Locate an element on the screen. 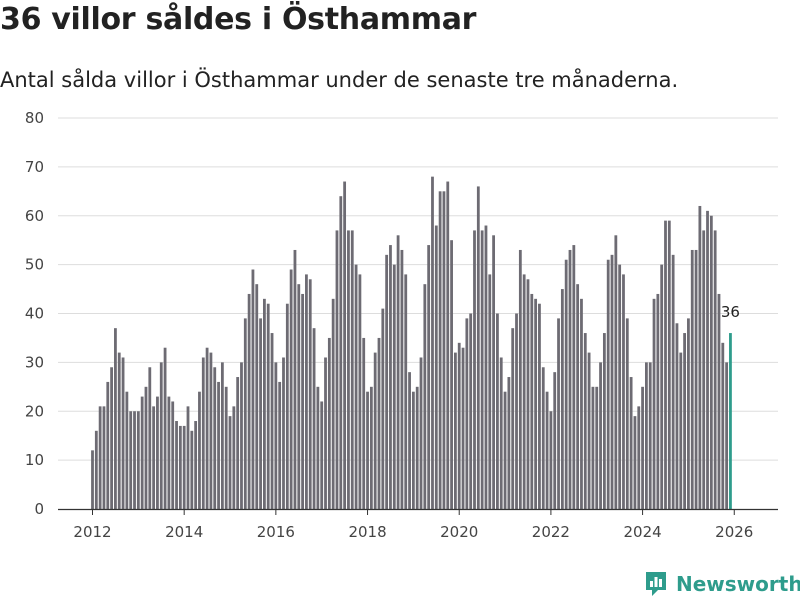 This screenshot has height=600, width=800. highlight-value-label: 36 is located at coordinates (730, 312).